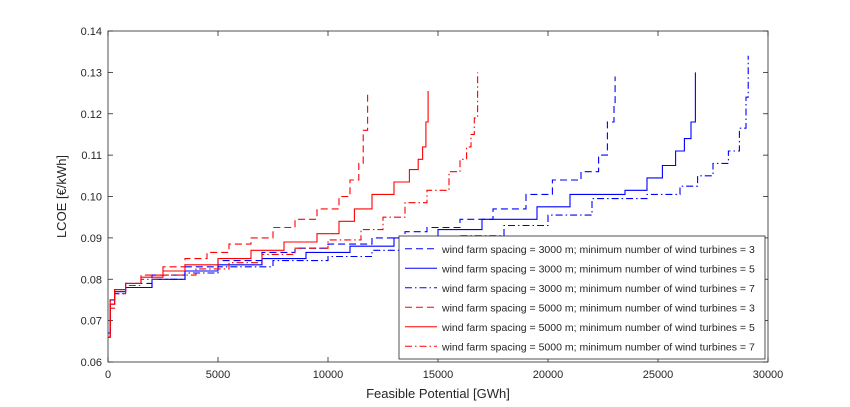 This screenshot has height=407, width=850. I want to click on x-tick-label: 15000, so click(438, 375).